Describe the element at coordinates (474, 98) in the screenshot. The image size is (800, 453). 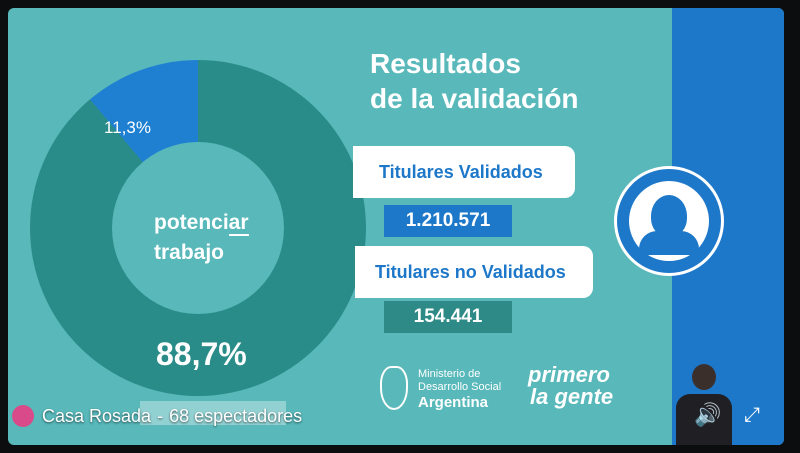
I see `title-line-2: de la validación` at that location.